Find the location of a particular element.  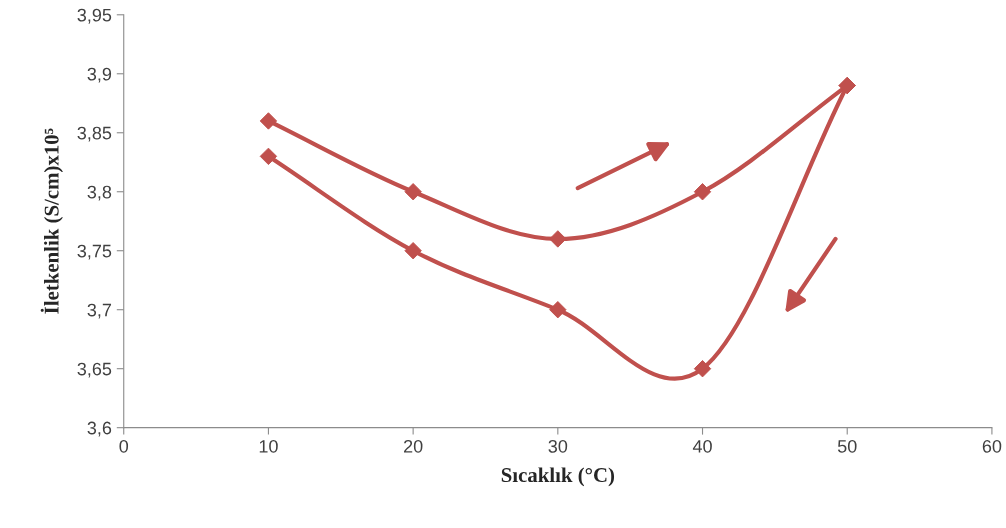

y-axis-title: İletkenlik (S/cm)x10⁵ is located at coordinates (51, 221).